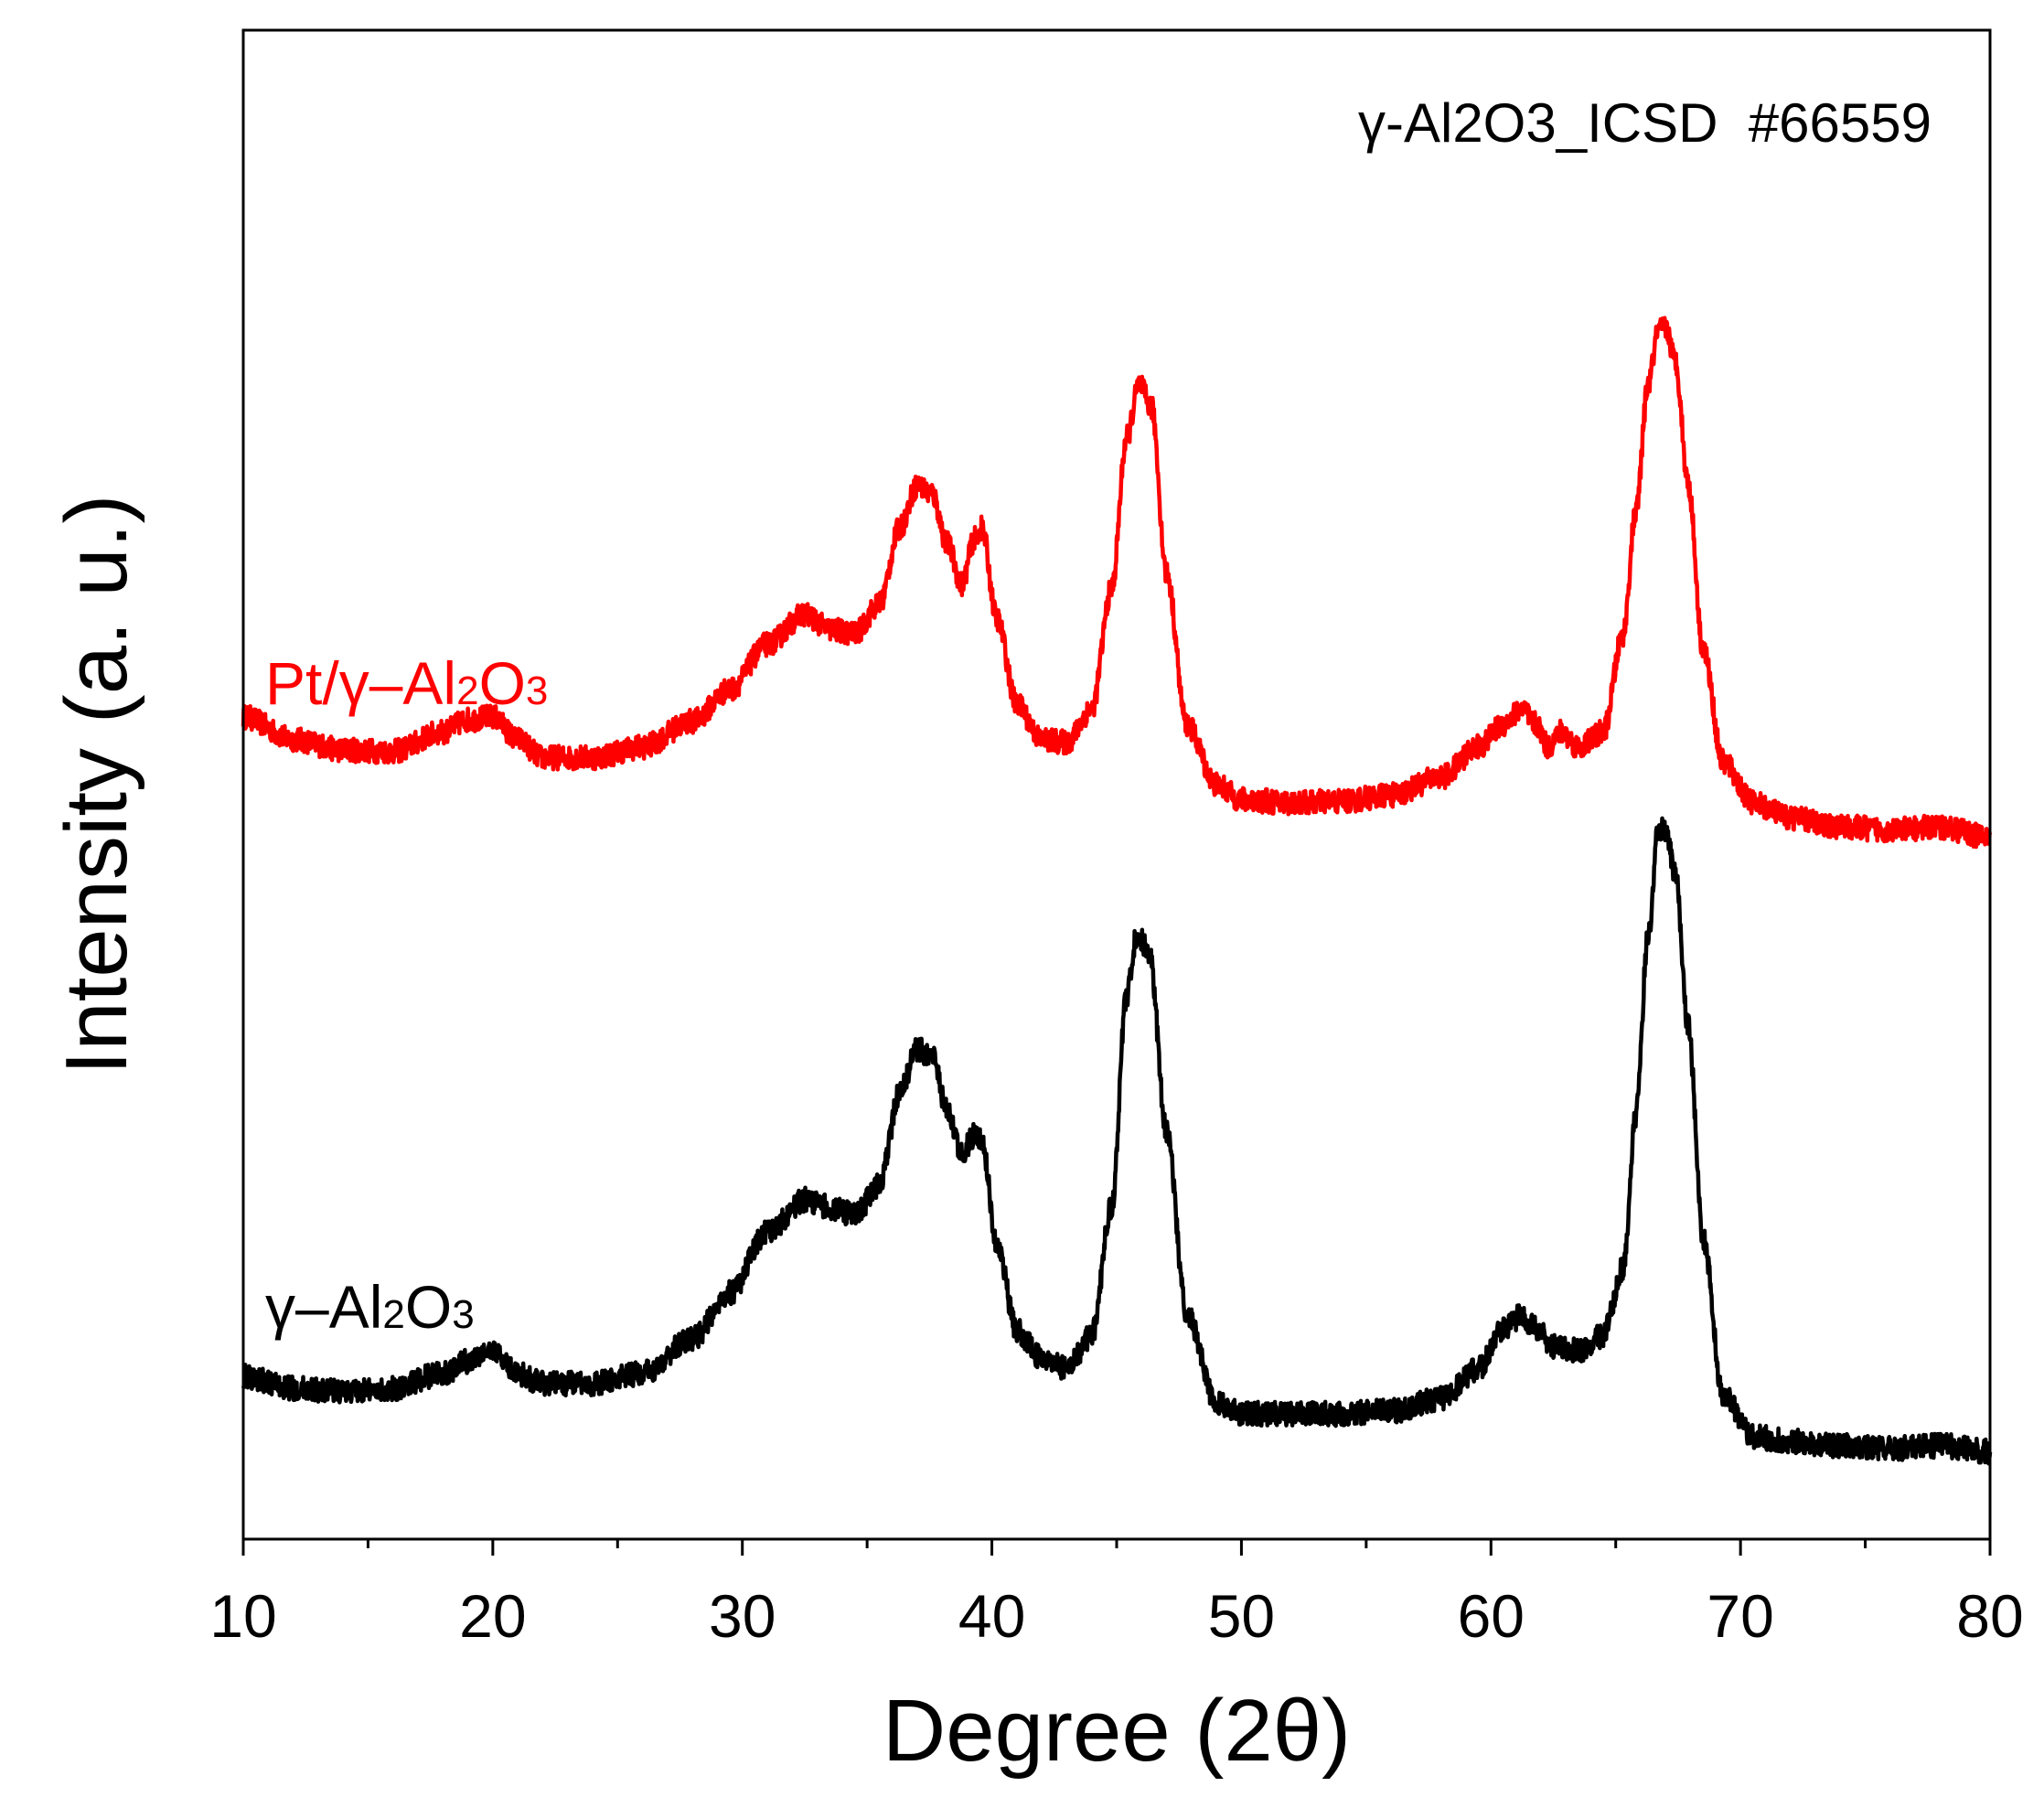  What do you see at coordinates (242, 1616) in the screenshot?
I see `x-tick-label: 10` at bounding box center [242, 1616].